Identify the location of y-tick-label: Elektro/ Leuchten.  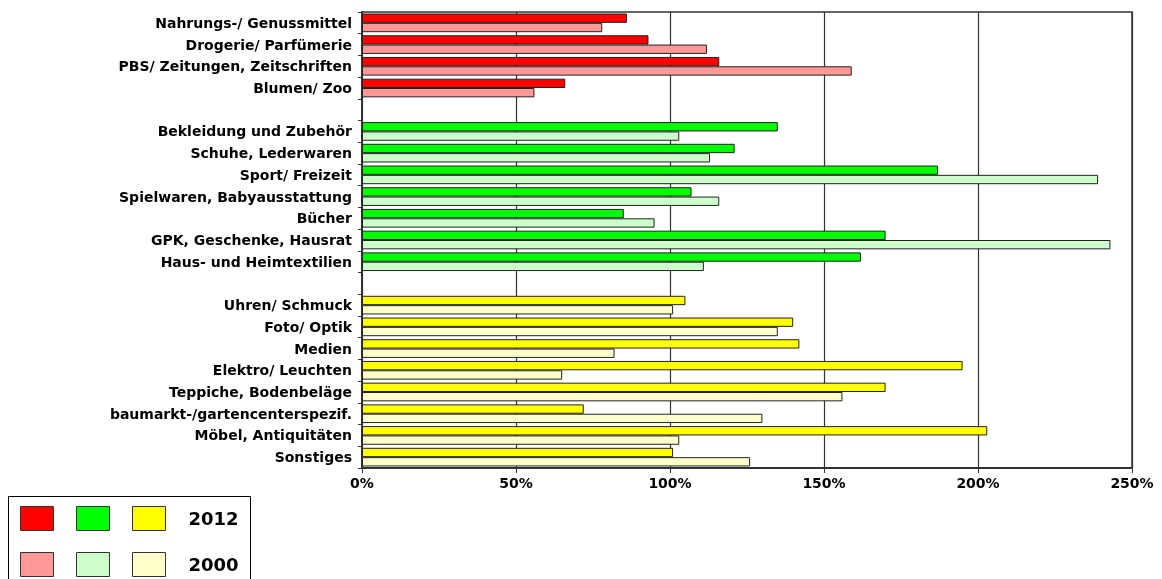
(282, 370).